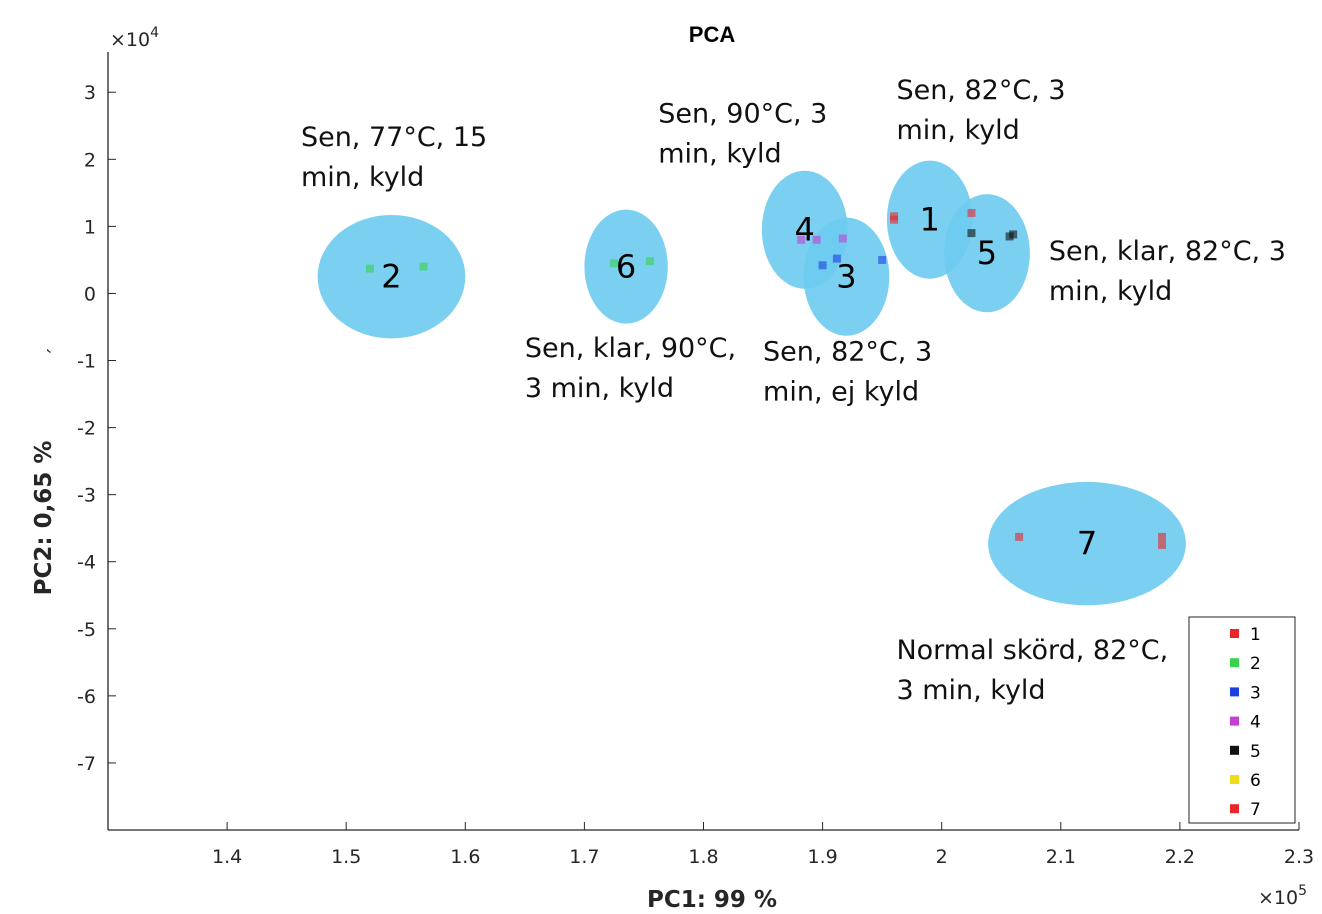 The width and height of the screenshot is (1322, 914). Describe the element at coordinates (86, 496) in the screenshot. I see `y-tick-label--3: -3` at that location.